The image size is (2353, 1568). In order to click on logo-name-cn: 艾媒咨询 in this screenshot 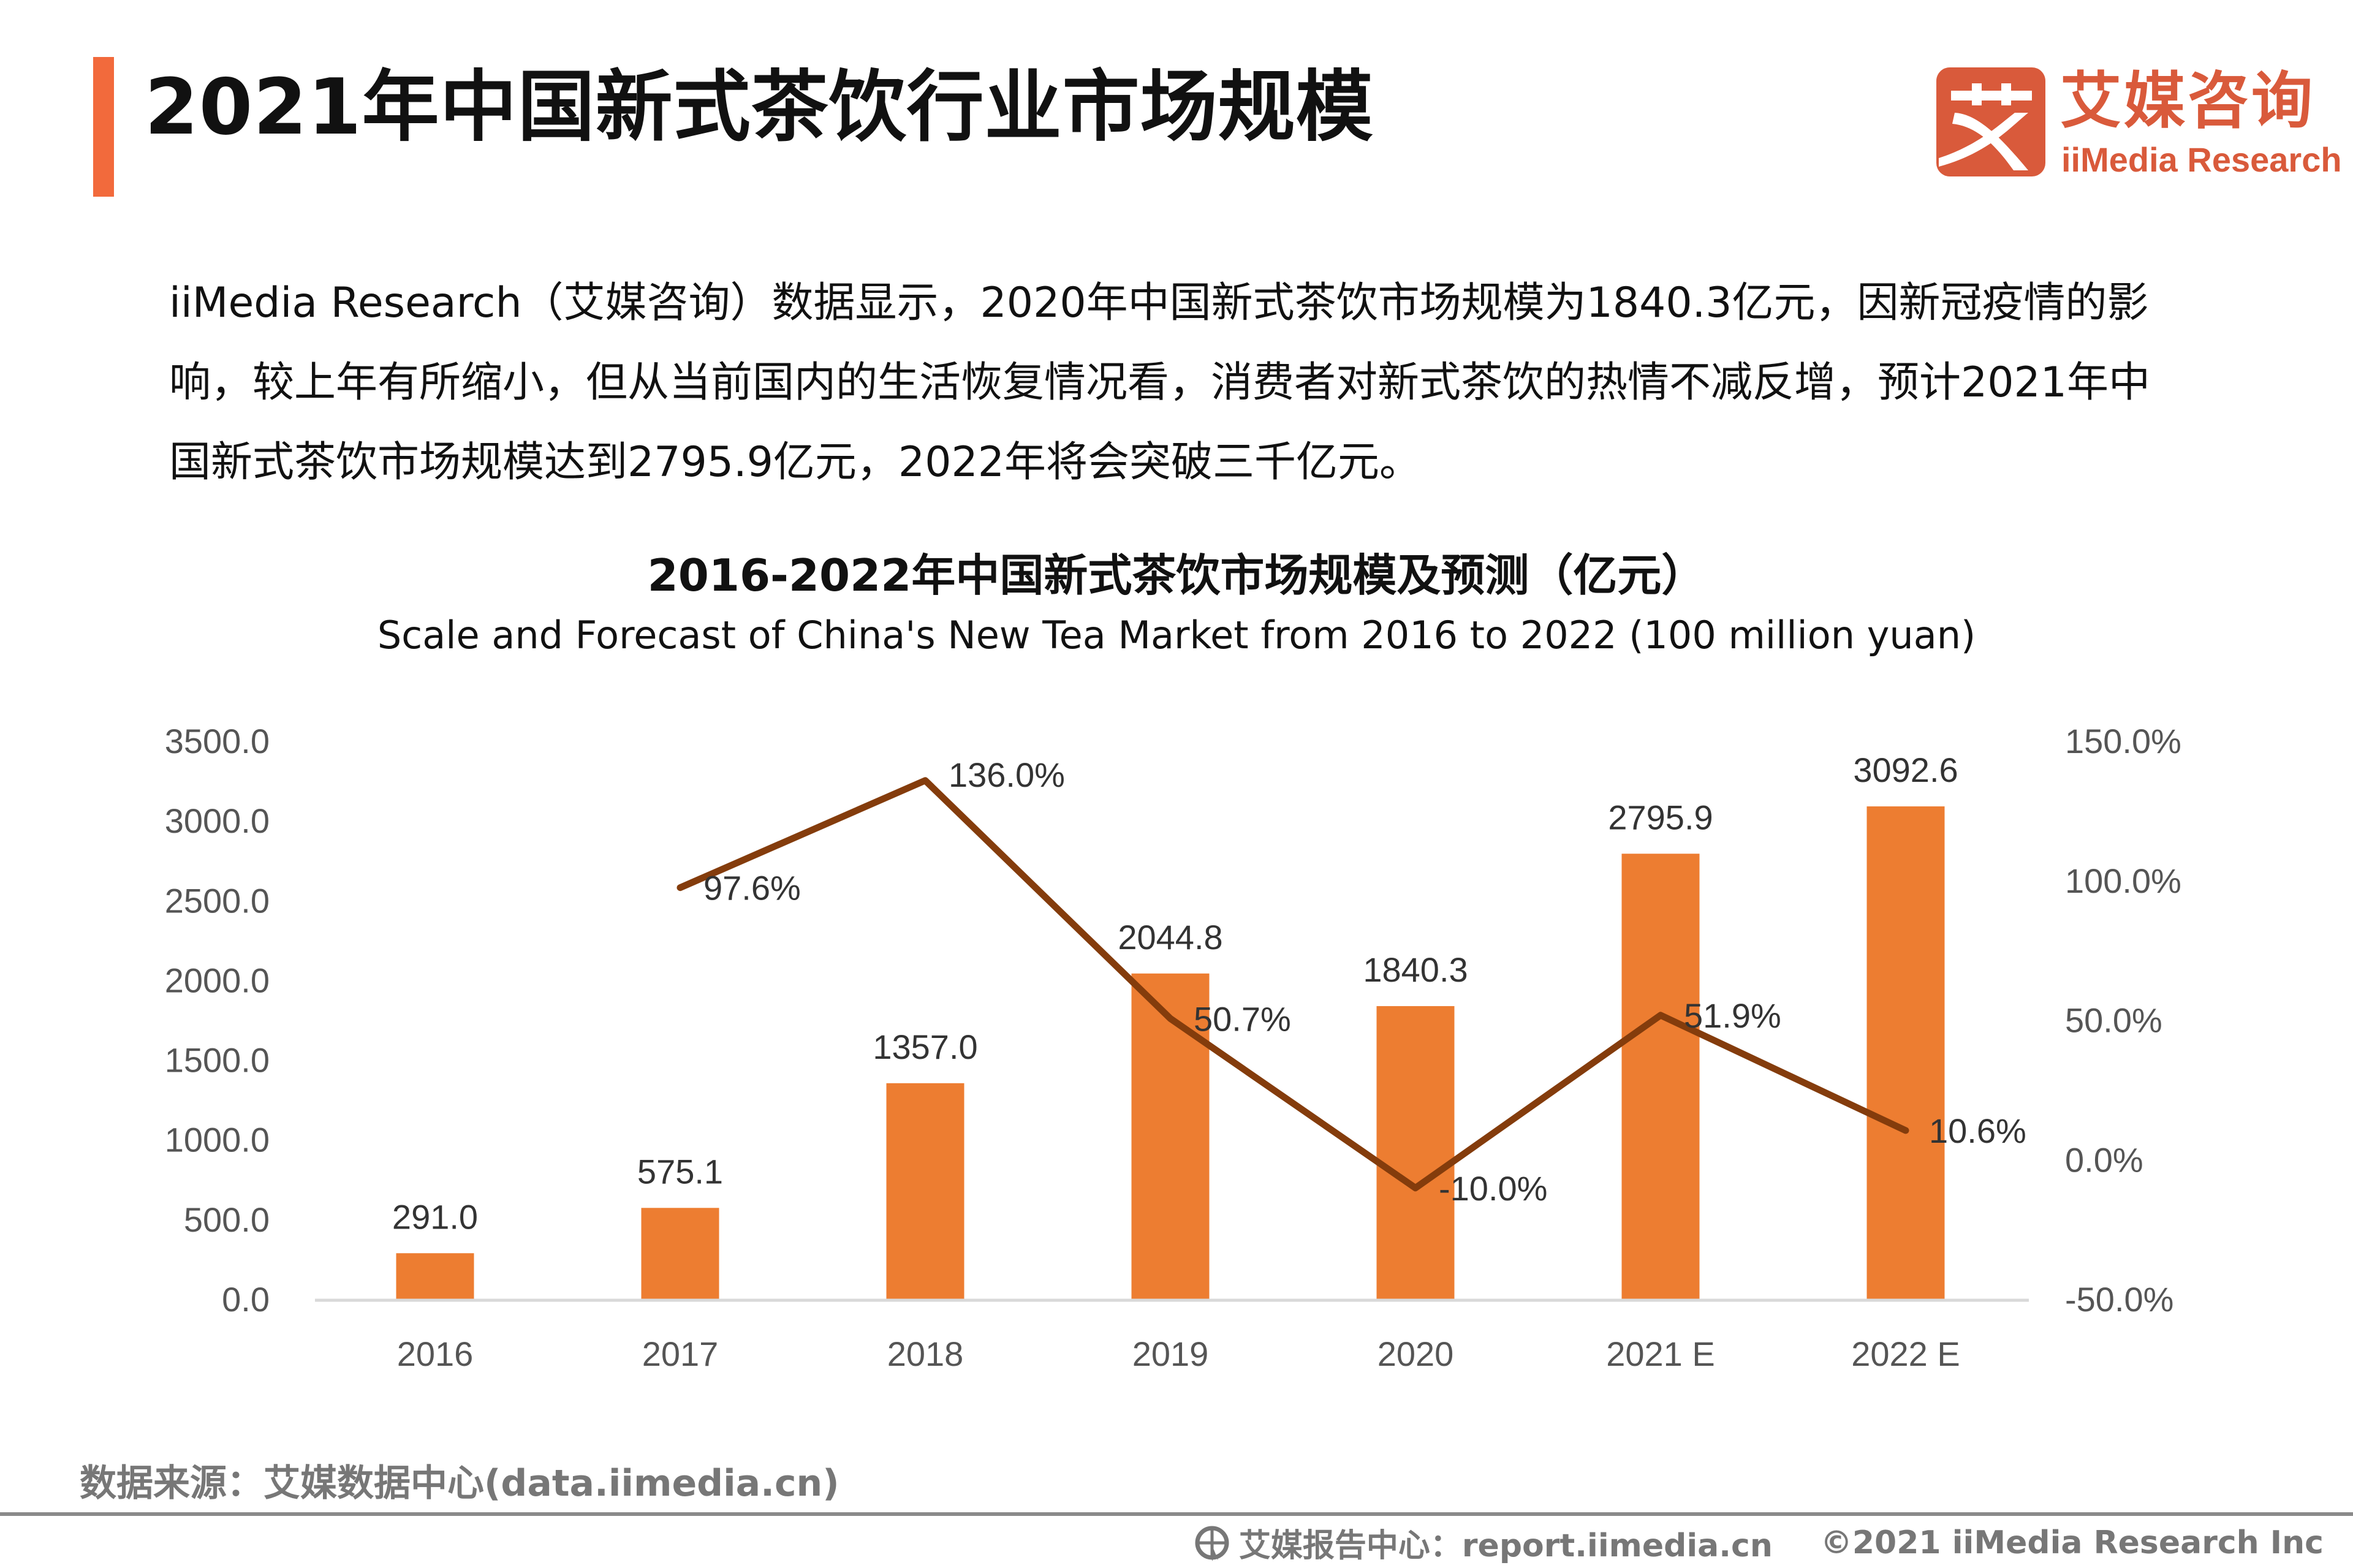, I will do `click(2187, 101)`.